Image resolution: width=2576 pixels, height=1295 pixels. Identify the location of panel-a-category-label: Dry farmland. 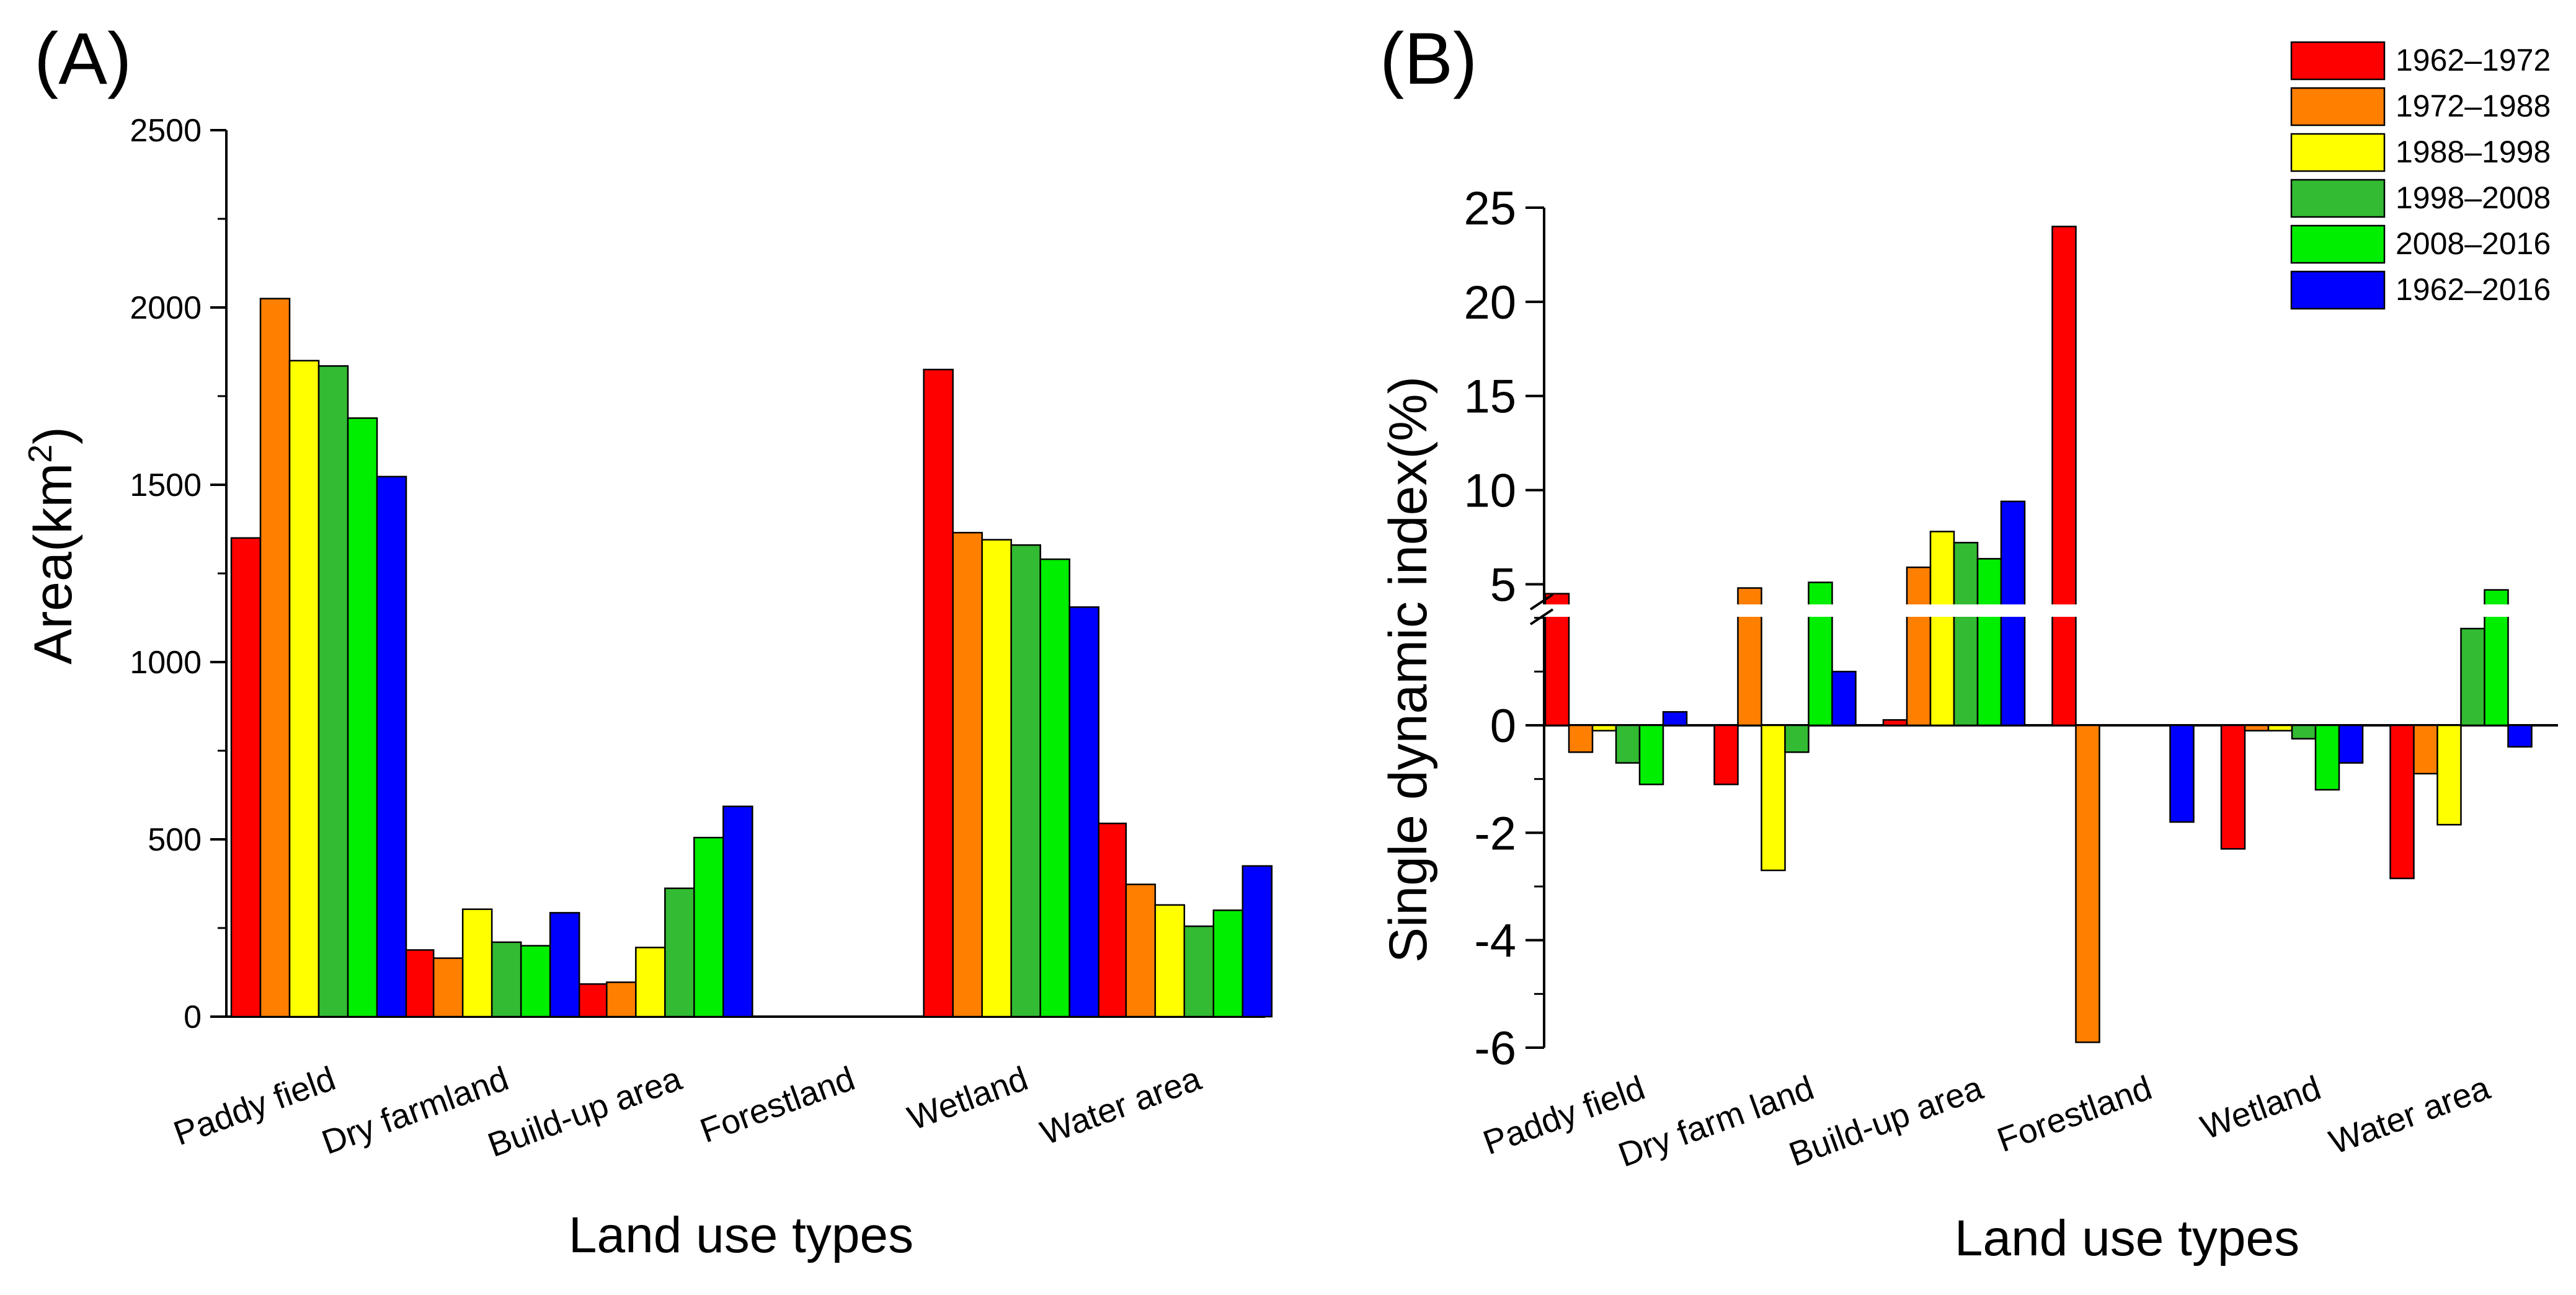
(415, 1110).